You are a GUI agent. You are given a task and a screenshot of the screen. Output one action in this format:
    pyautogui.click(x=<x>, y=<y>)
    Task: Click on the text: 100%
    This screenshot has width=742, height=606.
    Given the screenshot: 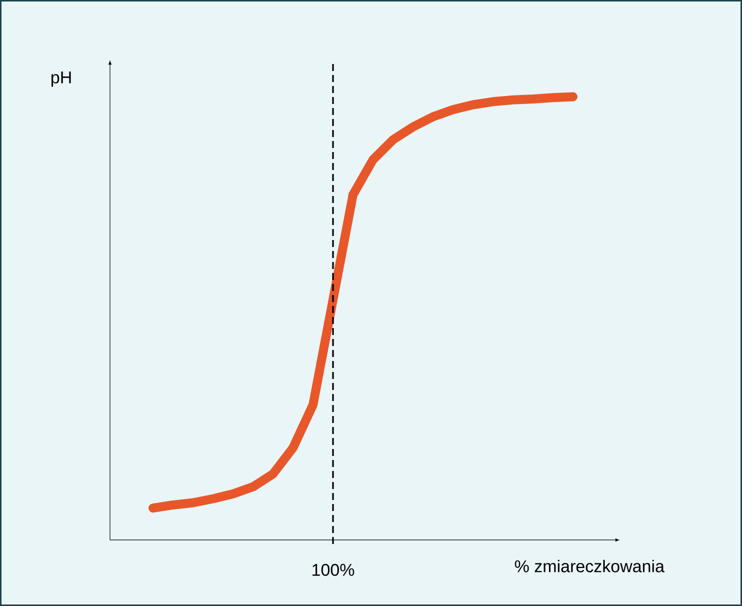 What is the action you would take?
    pyautogui.click(x=333, y=570)
    